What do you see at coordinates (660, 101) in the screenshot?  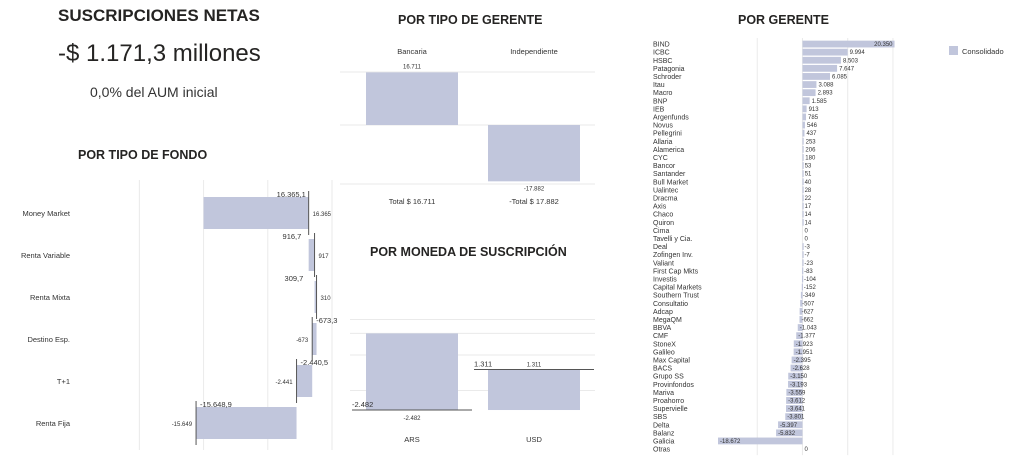 I see `gerente-category-label: BNP` at bounding box center [660, 101].